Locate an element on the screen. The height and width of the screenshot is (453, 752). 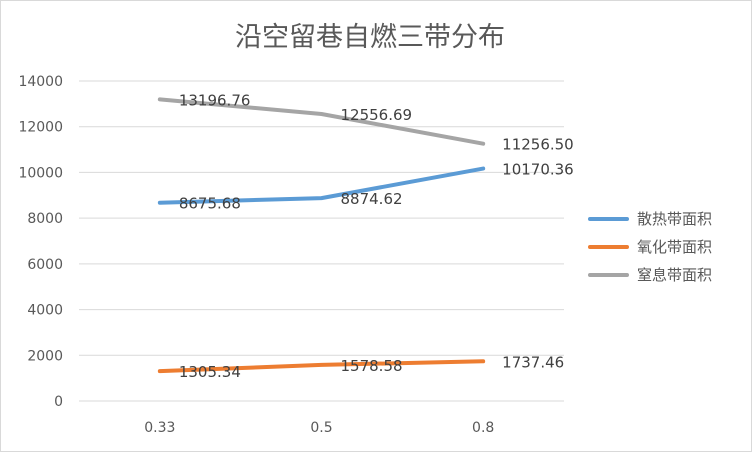
y-tick-label: 14000 is located at coordinates (40, 82).